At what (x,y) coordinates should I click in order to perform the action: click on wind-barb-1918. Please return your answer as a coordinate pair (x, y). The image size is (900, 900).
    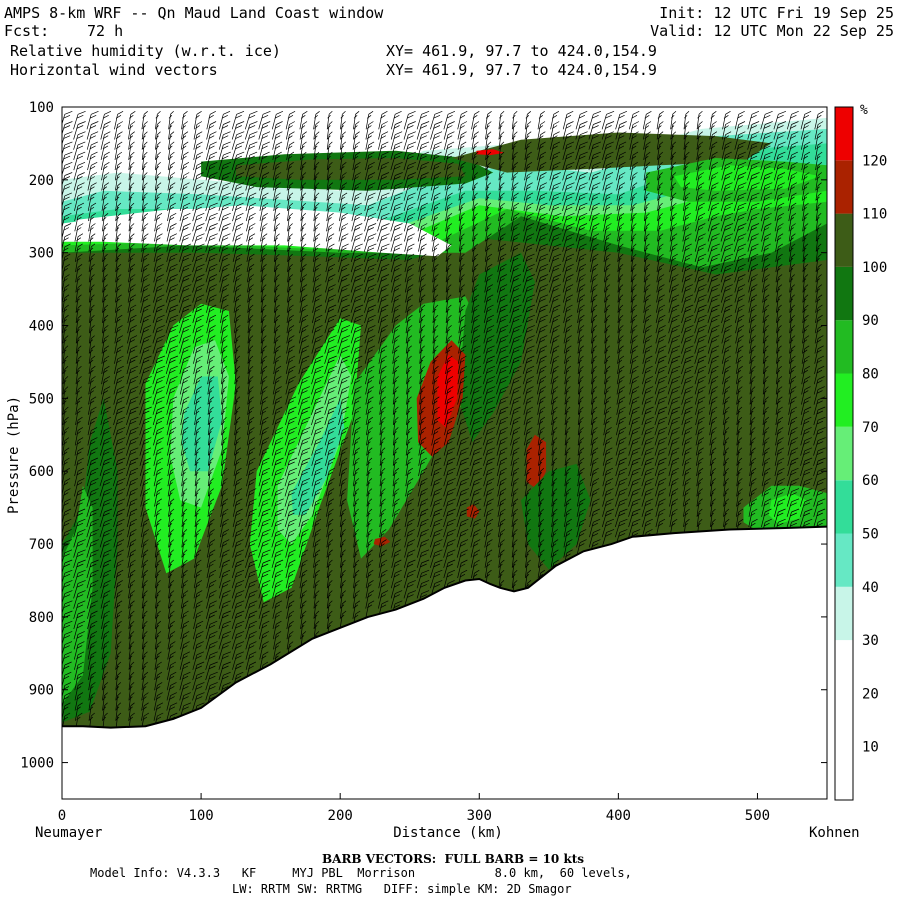
    Looking at the image, I should click on (541, 130).